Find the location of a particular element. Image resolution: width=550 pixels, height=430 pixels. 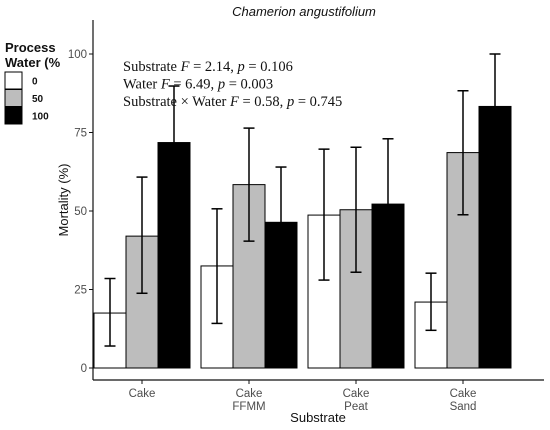

legend-title-line: Water (% is located at coordinates (33, 62).